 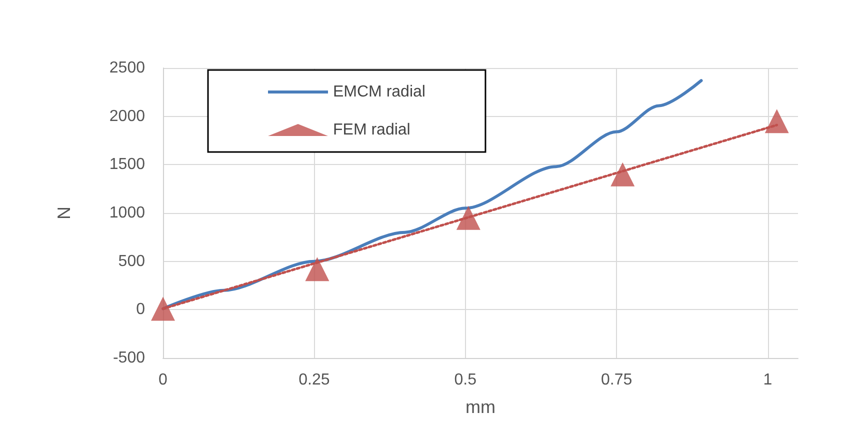 What do you see at coordinates (465, 380) in the screenshot?
I see `x-tick-label: 0.5` at bounding box center [465, 380].